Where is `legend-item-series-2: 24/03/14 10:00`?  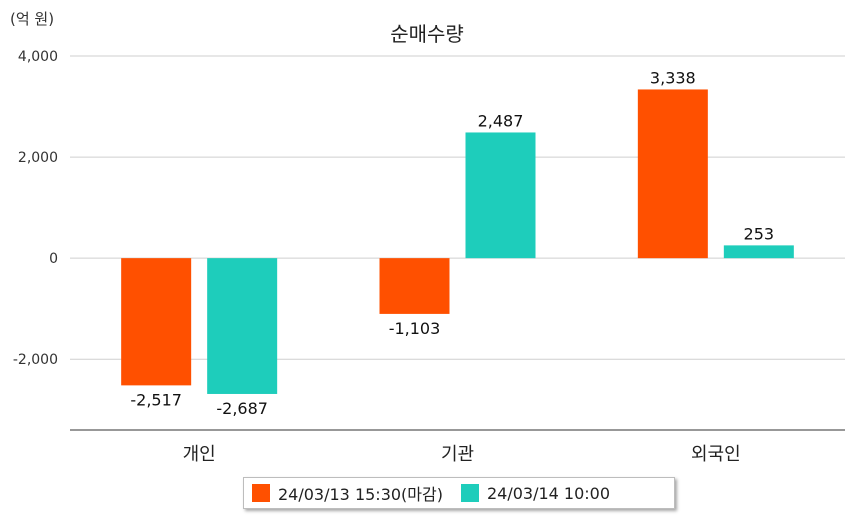
legend-item-series-2: 24/03/14 10:00 is located at coordinates (535, 493).